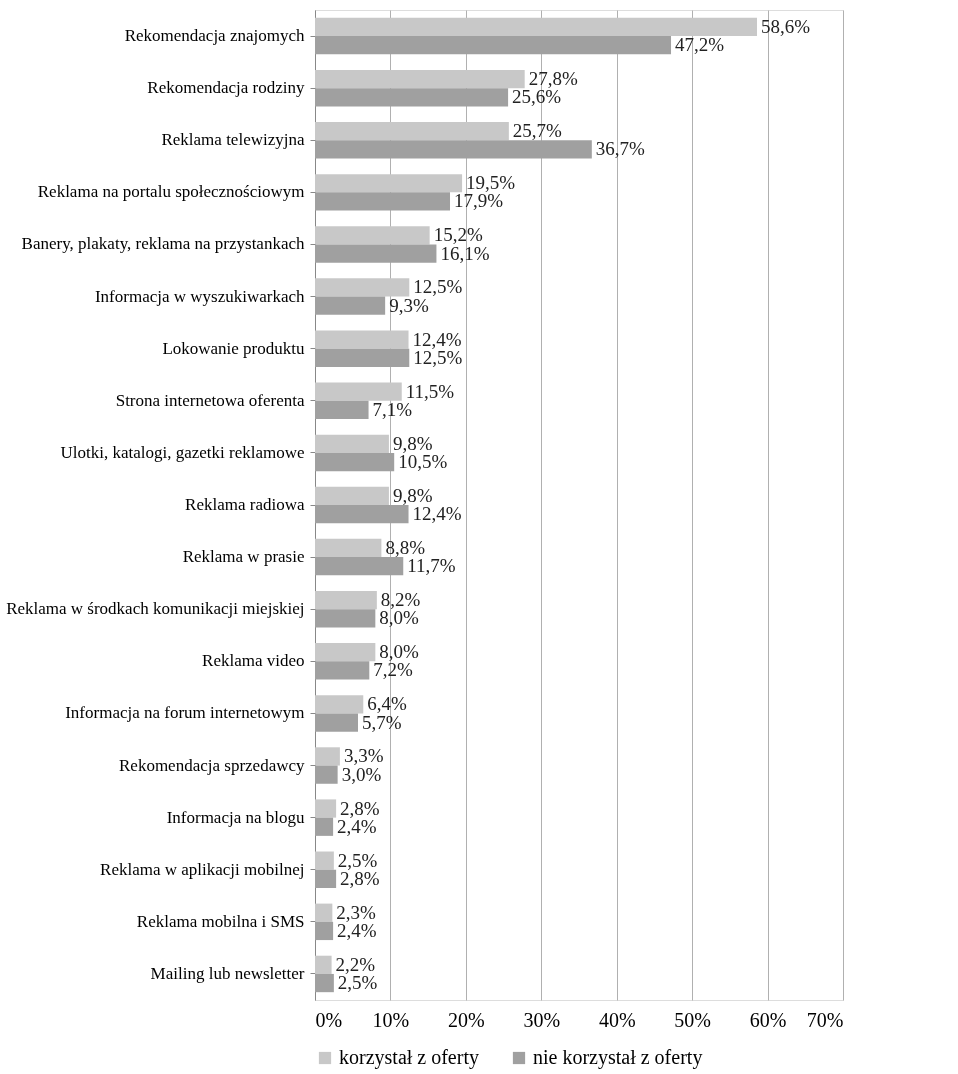 Image resolution: width=958 pixels, height=1074 pixels. I want to click on x-tick-label: 30%, so click(542, 1019).